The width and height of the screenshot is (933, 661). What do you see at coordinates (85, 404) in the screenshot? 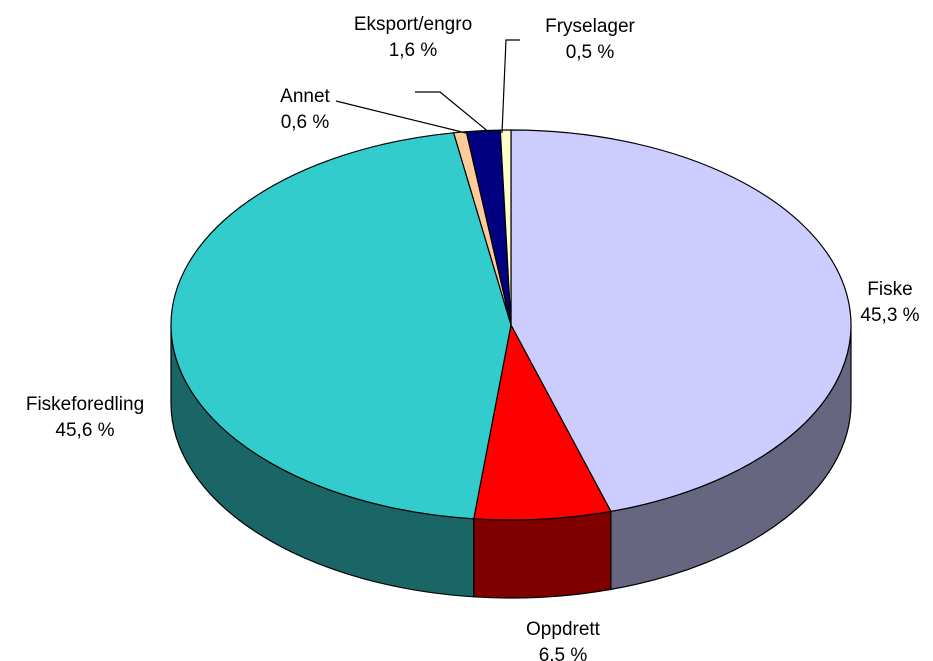
I see `slice-label: Fiskeforedling` at bounding box center [85, 404].